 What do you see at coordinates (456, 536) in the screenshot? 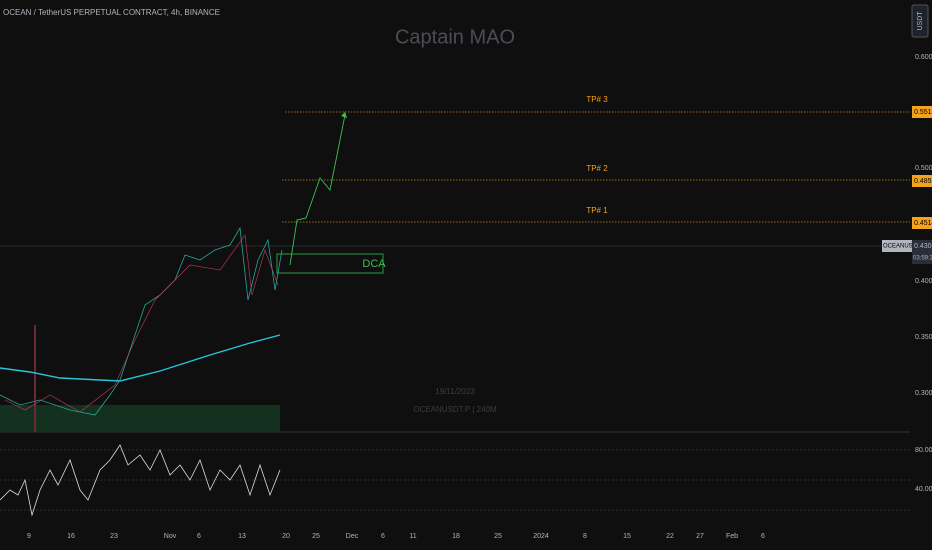
I see `time-tick: 18` at bounding box center [456, 536].